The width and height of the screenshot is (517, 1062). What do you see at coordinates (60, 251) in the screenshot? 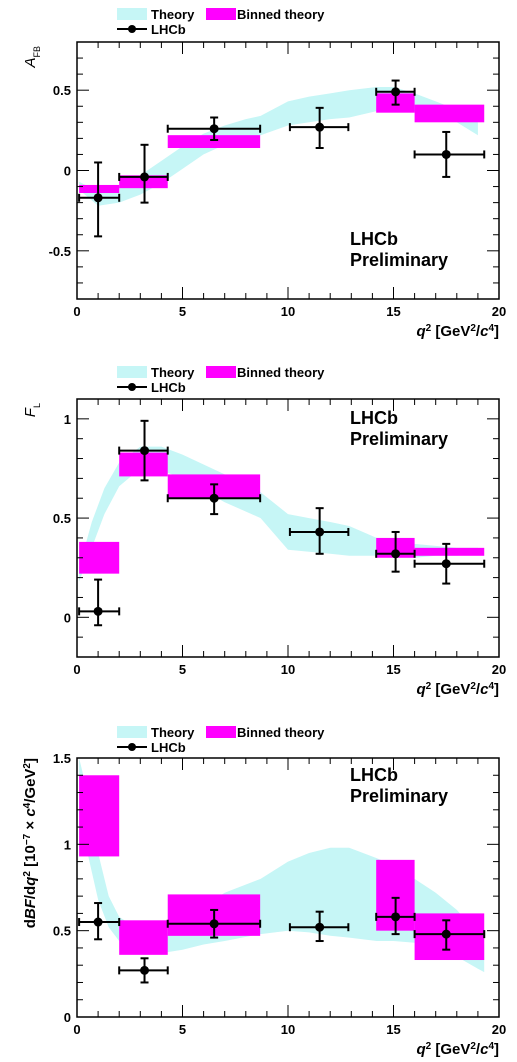
I see `y-tick-label: -0.5` at bounding box center [60, 251].